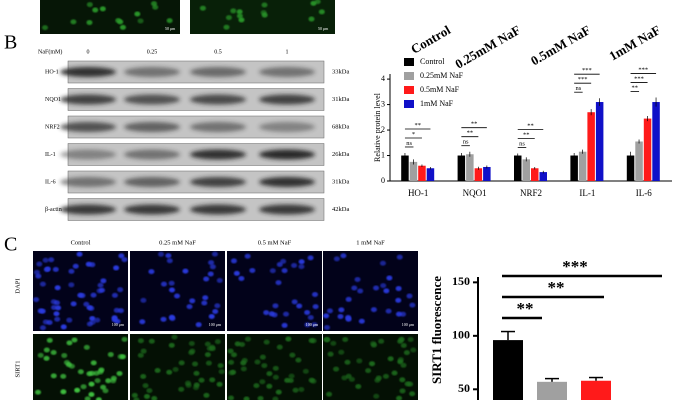 The height and width of the screenshot is (400, 685). I want to click on y-tick-label: 1, so click(383, 154).